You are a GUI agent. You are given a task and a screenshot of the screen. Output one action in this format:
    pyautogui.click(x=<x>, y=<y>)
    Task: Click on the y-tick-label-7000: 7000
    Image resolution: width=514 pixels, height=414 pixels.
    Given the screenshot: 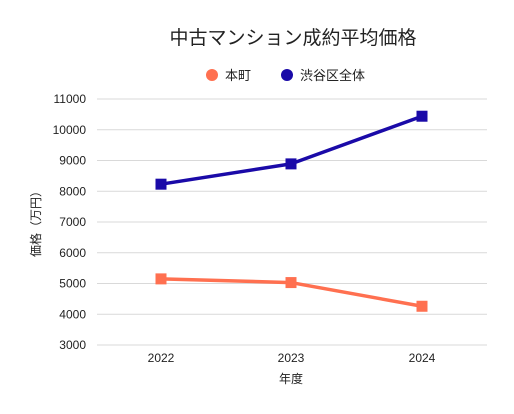 What is the action you would take?
    pyautogui.click(x=72, y=222)
    